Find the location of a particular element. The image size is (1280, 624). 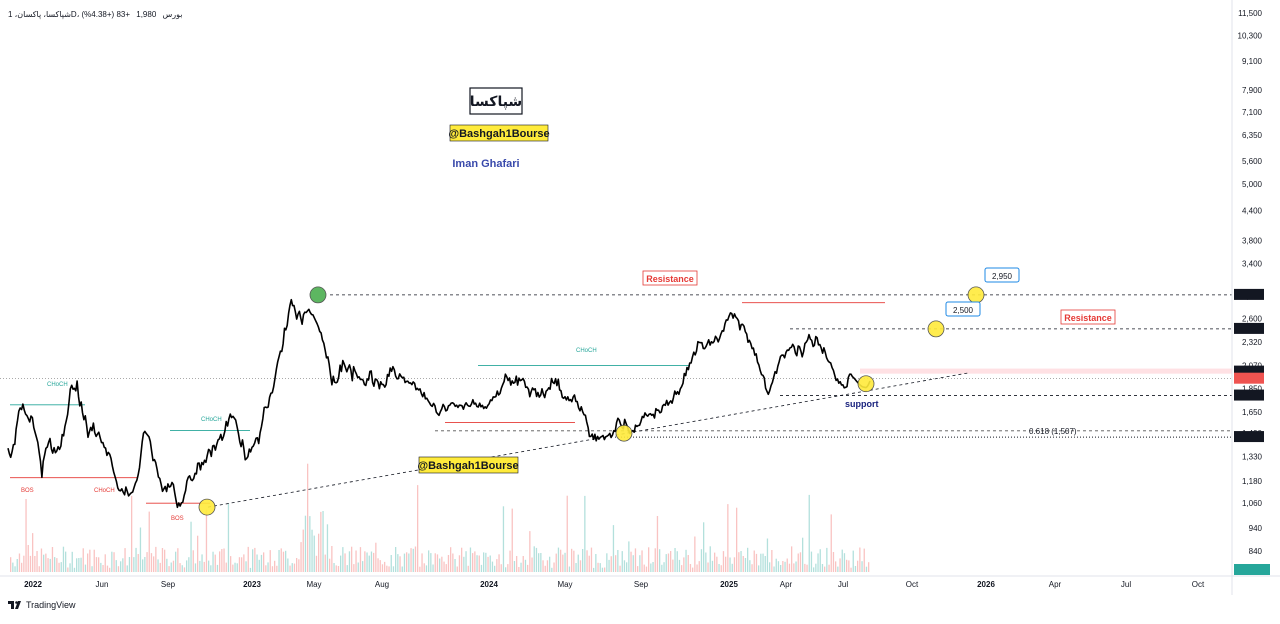

y-tick-label: 1,060 is located at coordinates (1252, 503).